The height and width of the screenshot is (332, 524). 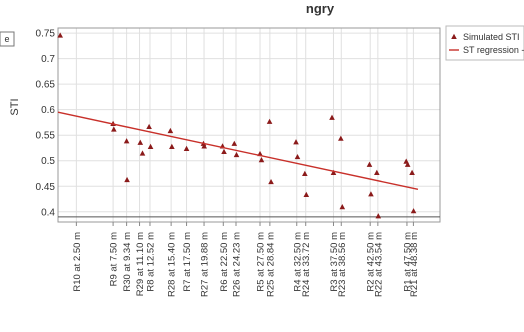 What do you see at coordinates (261, 262) in the screenshot?
I see `x-tick-label: R5 at 27.50 m` at bounding box center [261, 262].